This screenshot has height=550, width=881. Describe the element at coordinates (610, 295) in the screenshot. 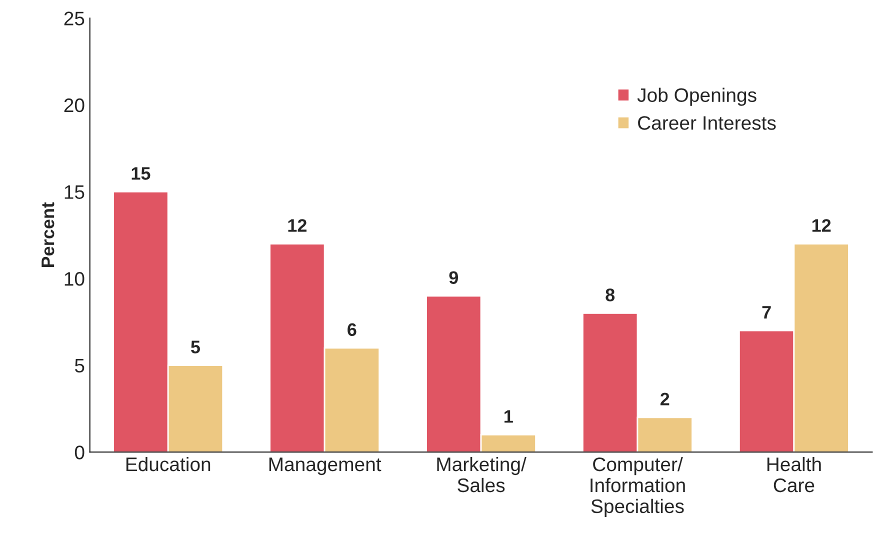

I see `data-label: 8` at that location.